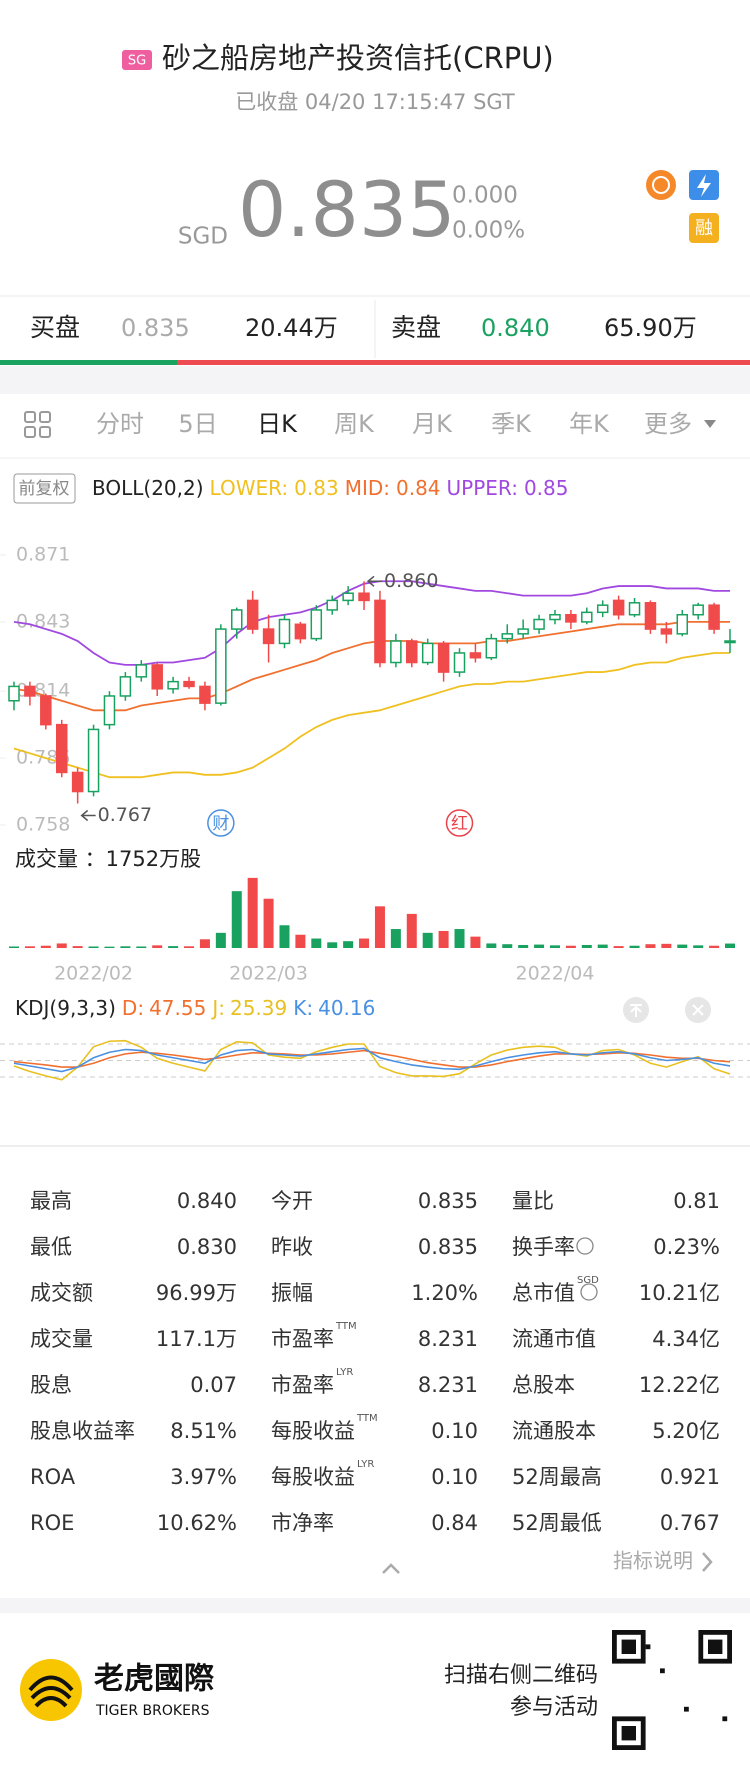 This screenshot has width=750, height=1771. I want to click on ask-label: 卖盘, so click(416, 327).